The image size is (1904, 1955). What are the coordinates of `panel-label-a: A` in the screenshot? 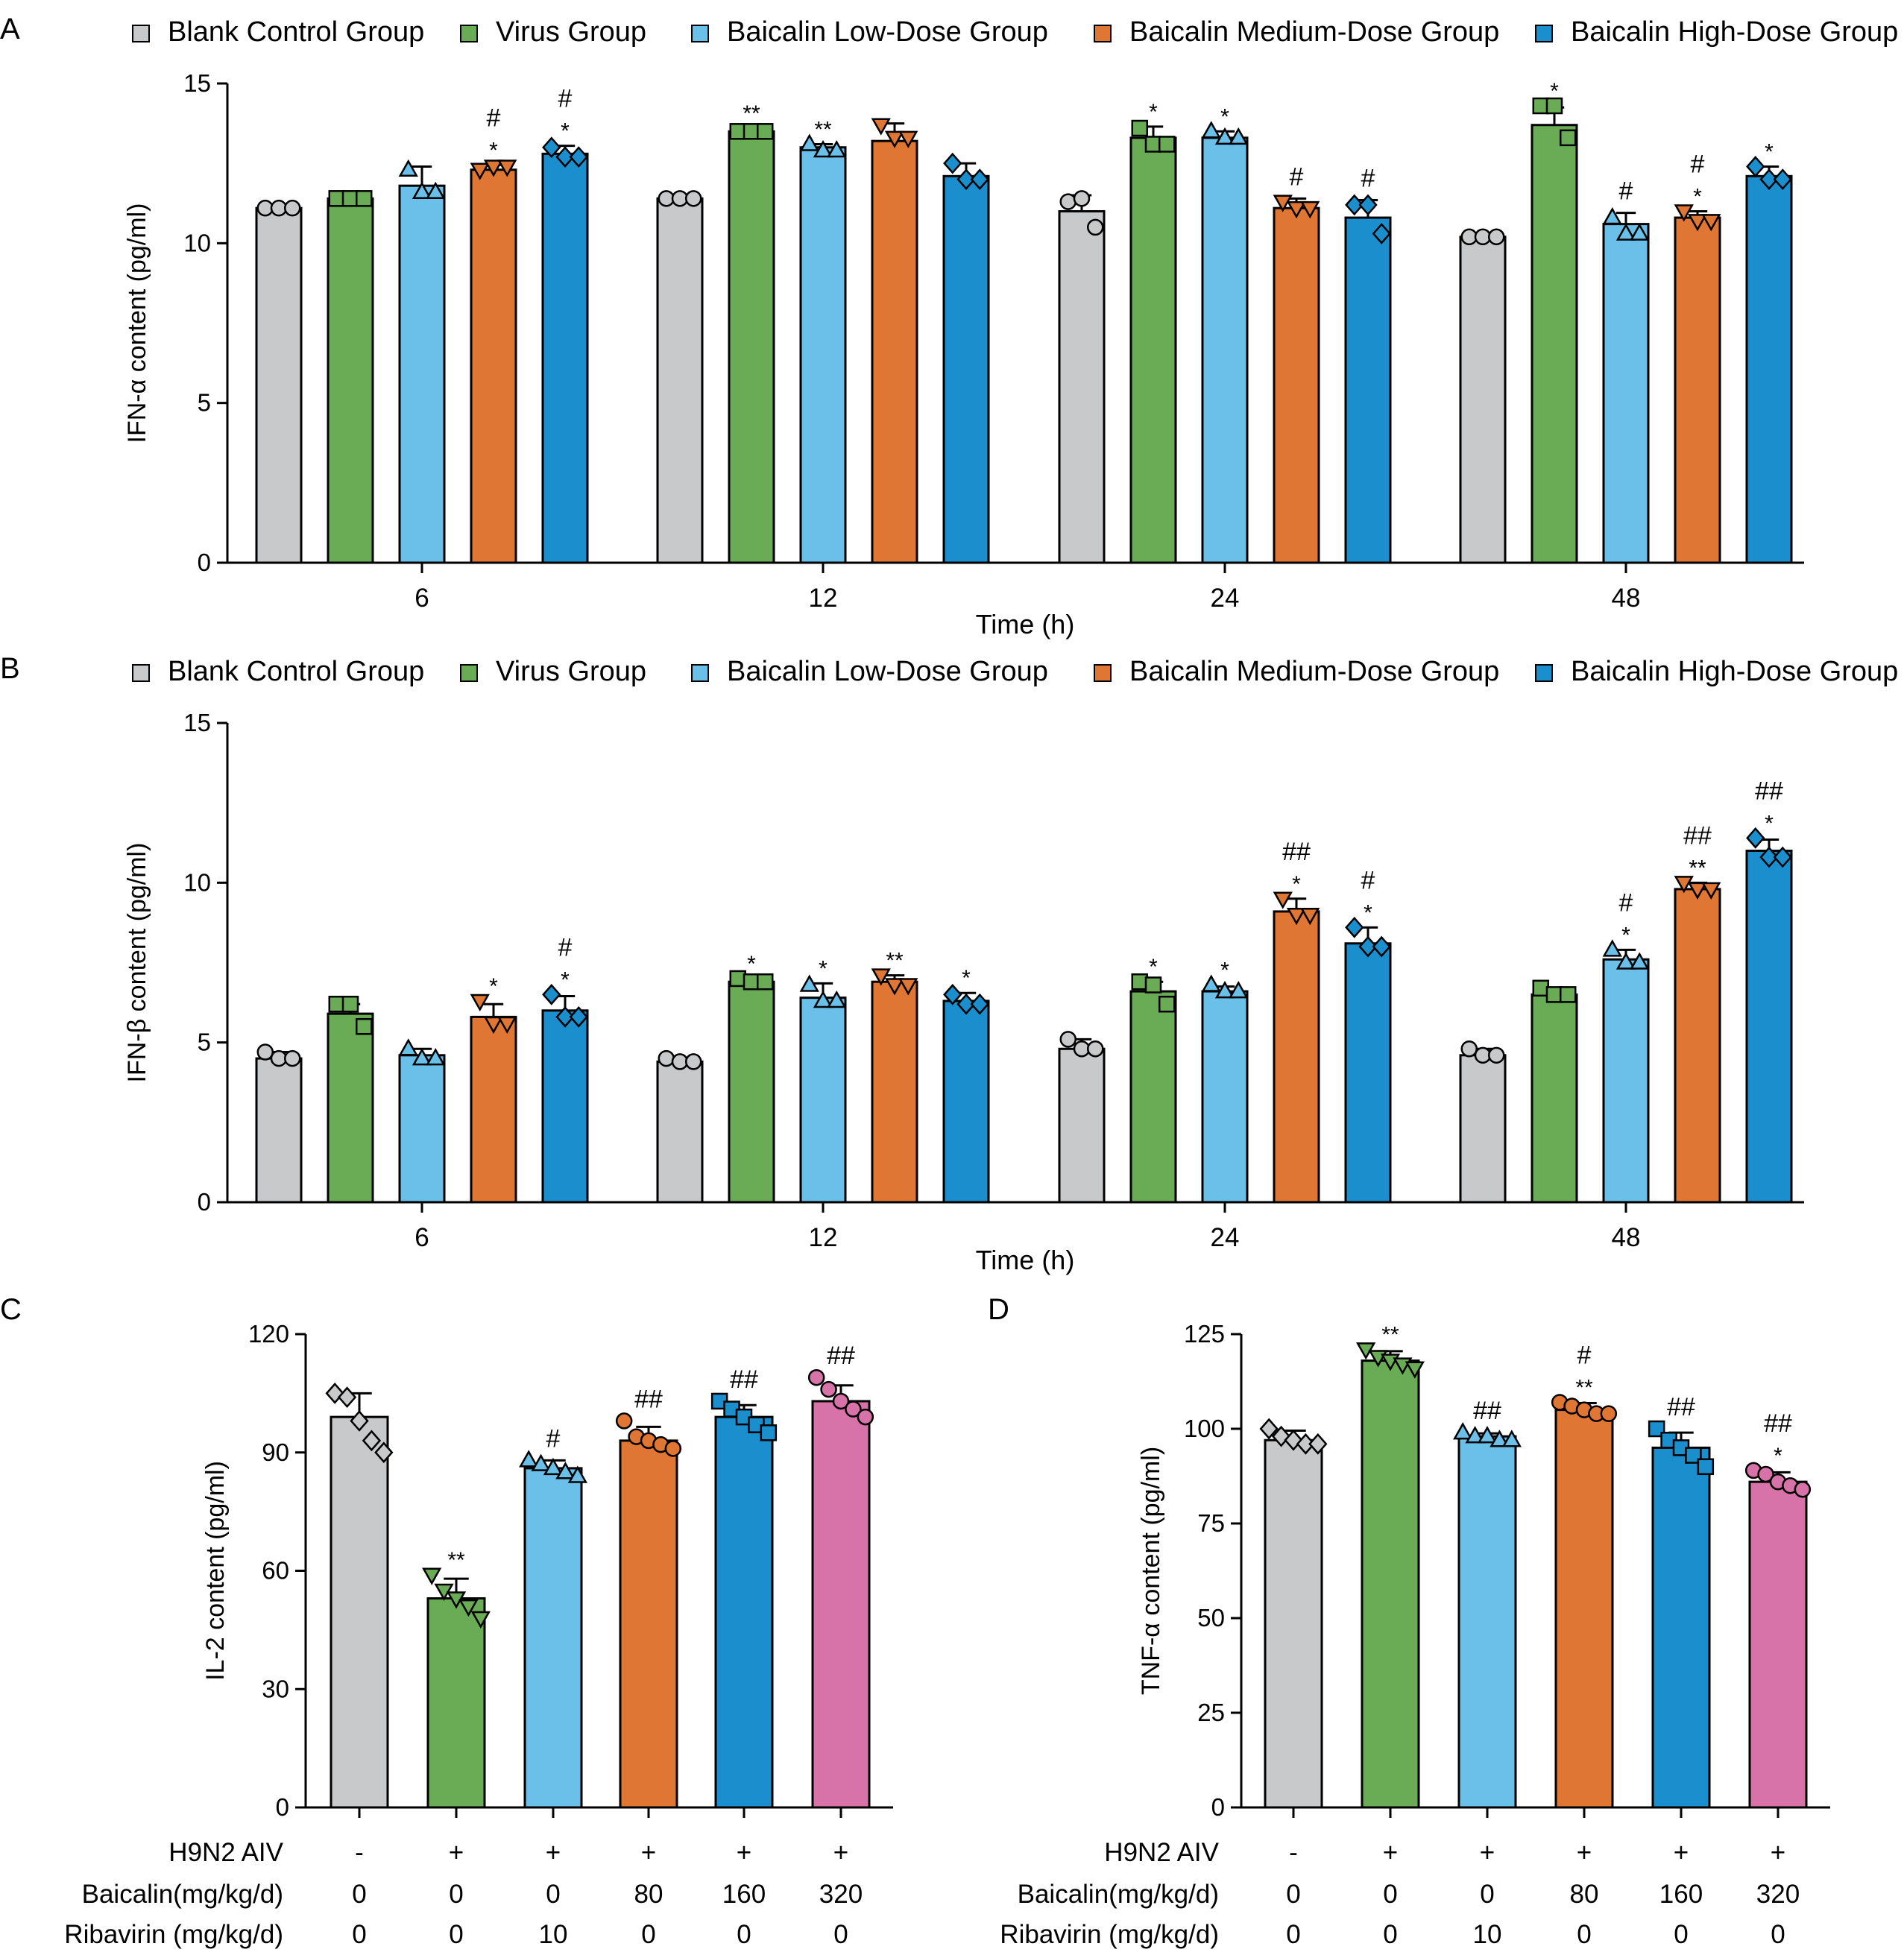 It's located at (10, 29).